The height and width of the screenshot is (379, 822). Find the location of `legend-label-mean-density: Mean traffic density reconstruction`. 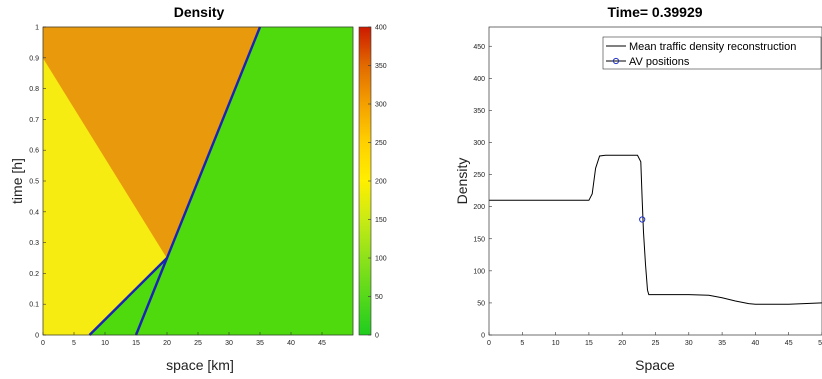

legend-label-mean-density: Mean traffic density reconstruction is located at coordinates (712, 47).